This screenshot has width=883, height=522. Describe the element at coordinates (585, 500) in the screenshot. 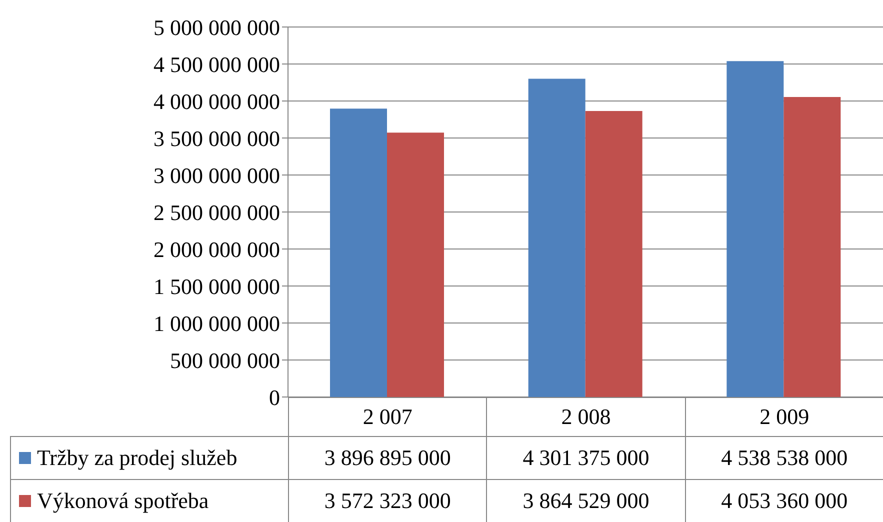

I see `data-label: 3 864 529 000` at that location.